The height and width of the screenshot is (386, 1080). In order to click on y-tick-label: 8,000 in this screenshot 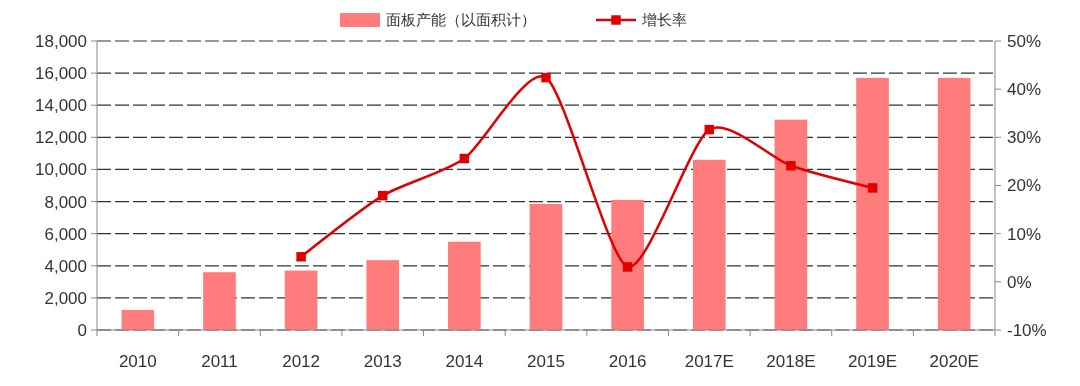, I will do `click(65, 202)`.